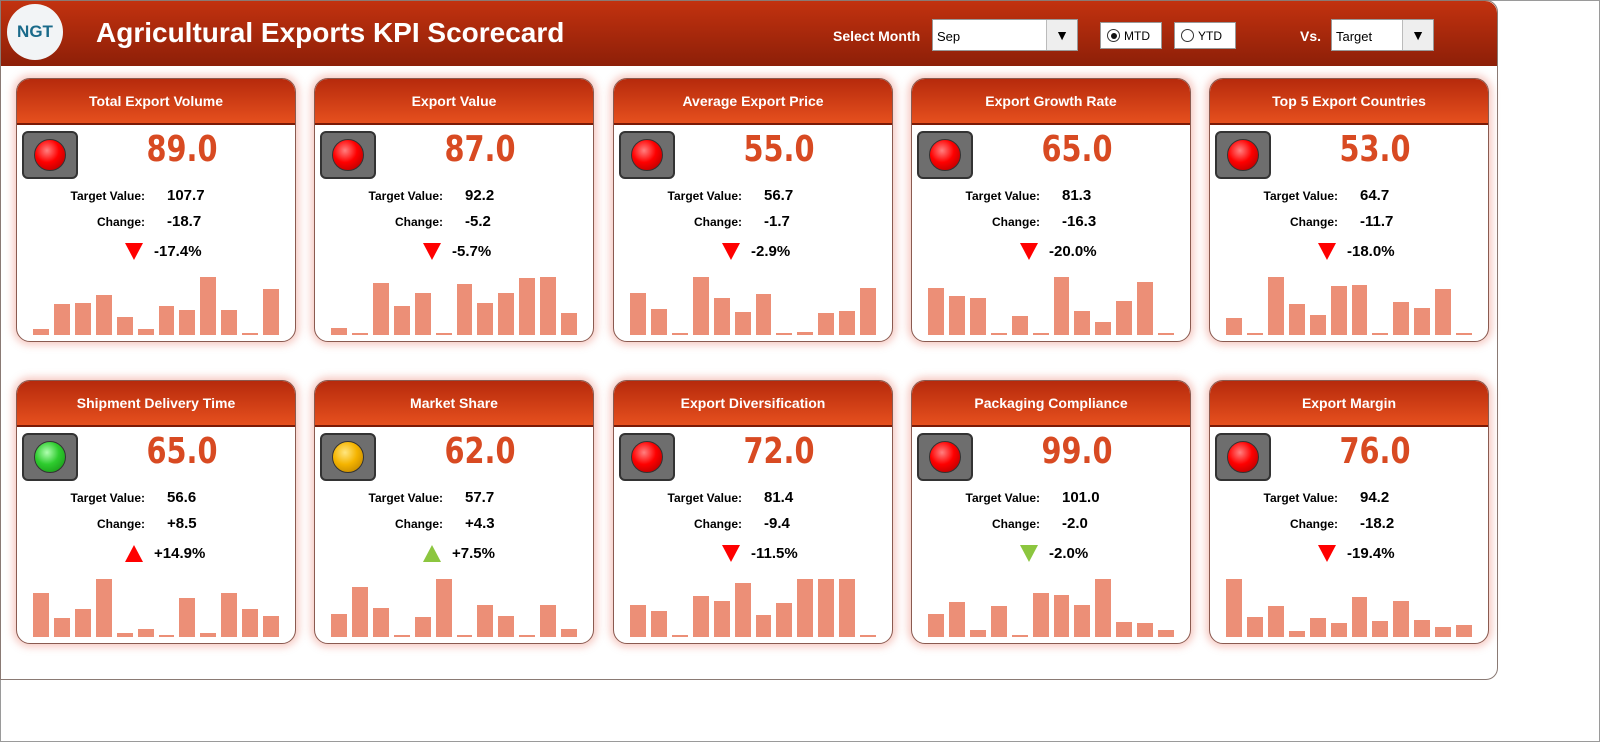 Image resolution: width=1600 pixels, height=742 pixels. Describe the element at coordinates (1382, 35) in the screenshot. I see `vs-dropdown: Target ▼` at that location.